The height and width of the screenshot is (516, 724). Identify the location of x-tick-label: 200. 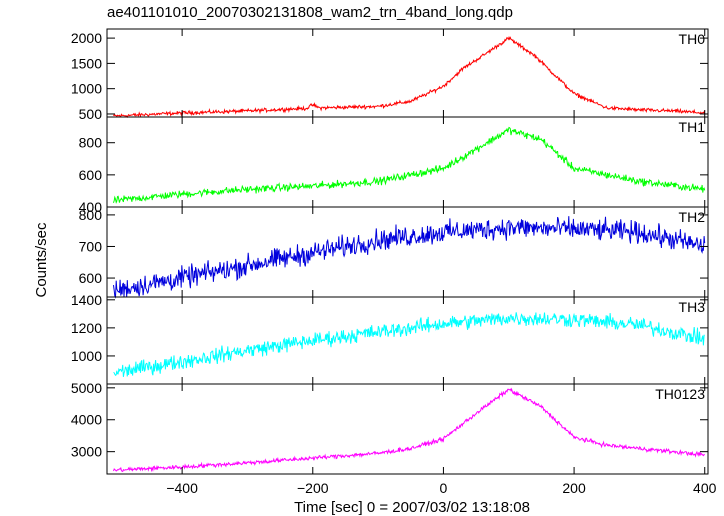
(574, 488).